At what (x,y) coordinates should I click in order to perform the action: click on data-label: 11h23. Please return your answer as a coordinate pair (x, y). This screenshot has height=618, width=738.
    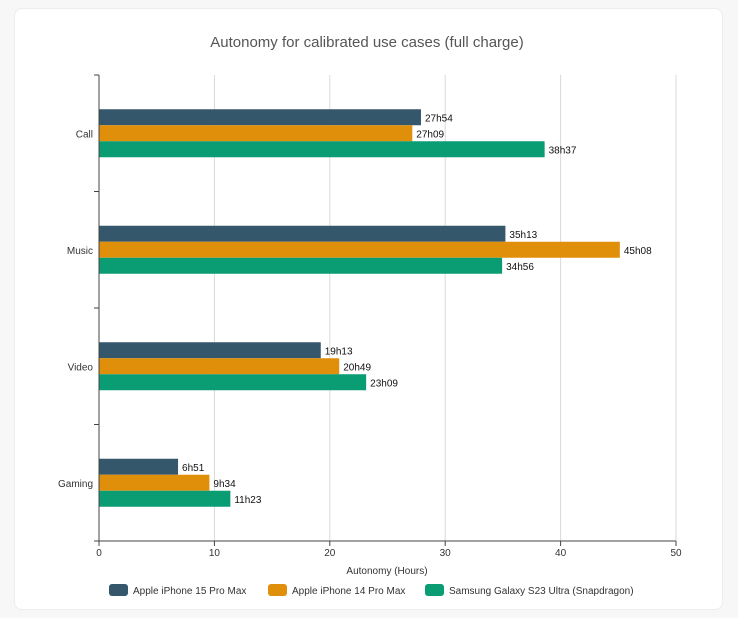
    Looking at the image, I should click on (248, 500).